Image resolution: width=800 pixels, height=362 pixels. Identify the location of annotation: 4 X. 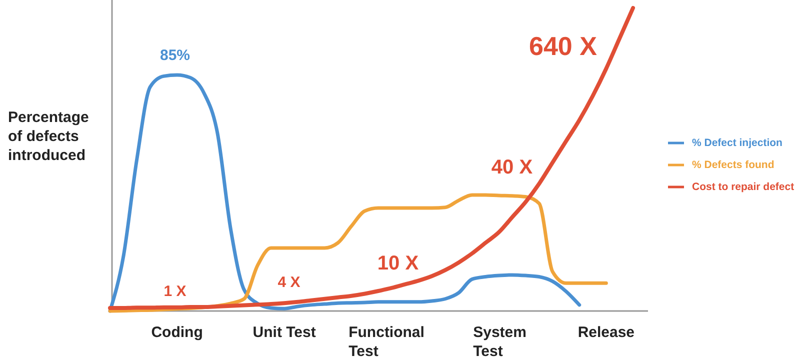
(289, 282).